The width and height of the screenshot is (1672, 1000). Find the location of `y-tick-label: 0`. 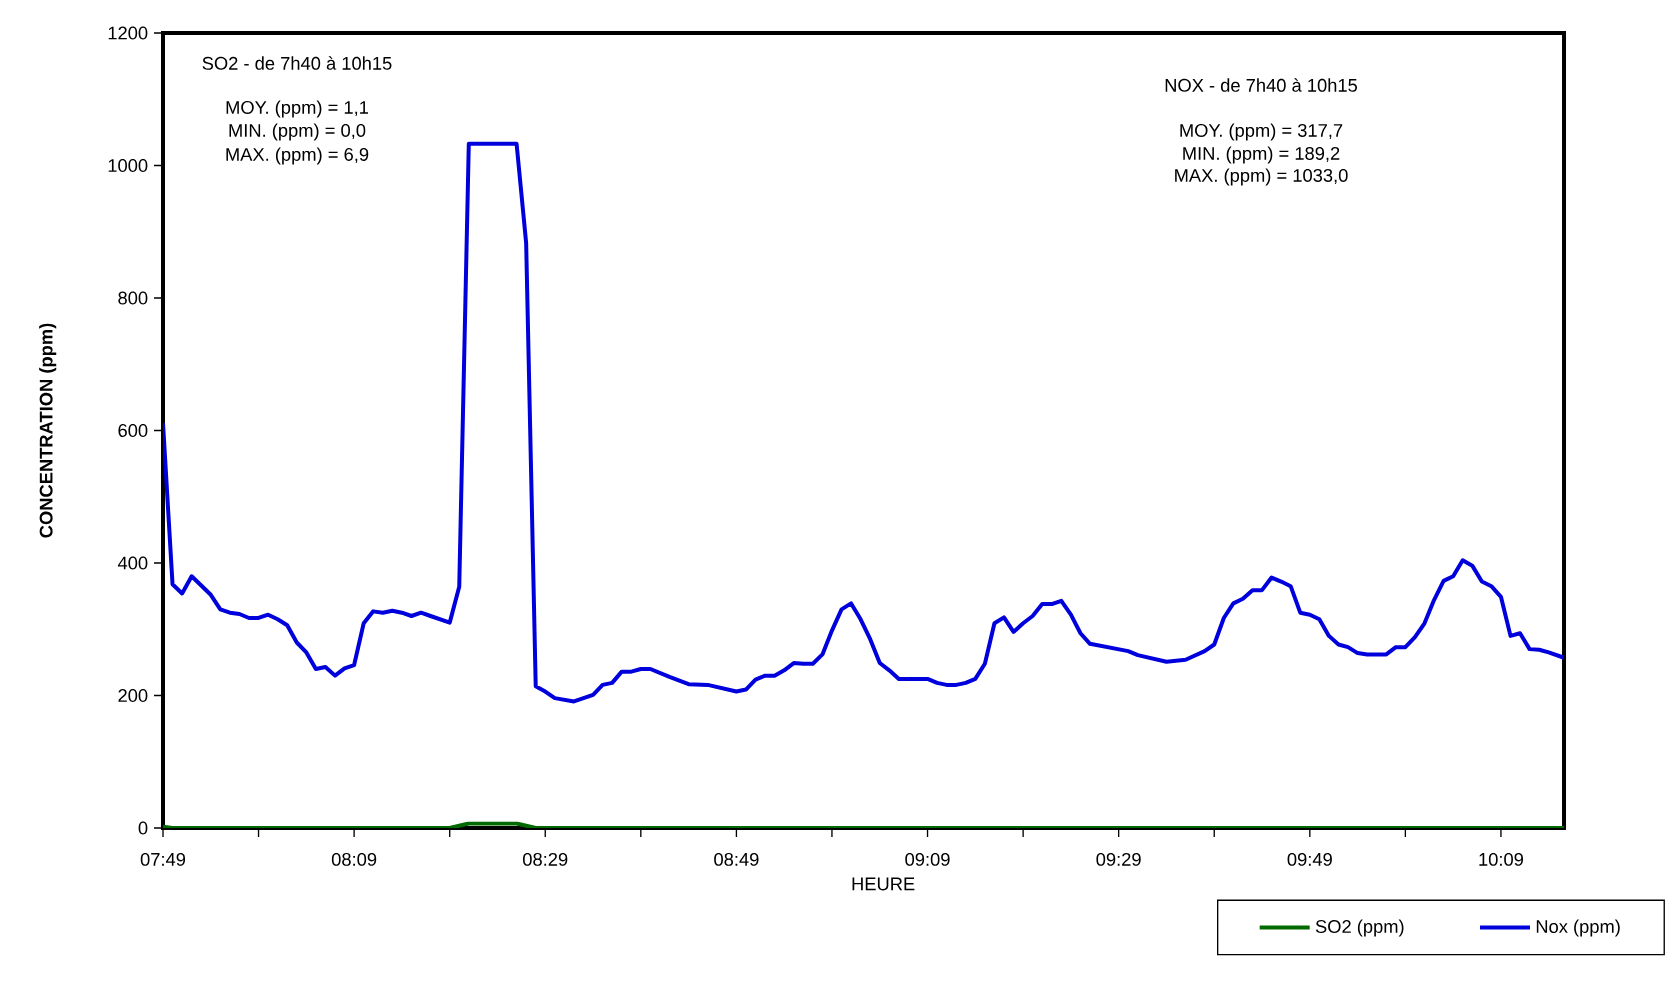

y-tick-label: 0 is located at coordinates (143, 828).